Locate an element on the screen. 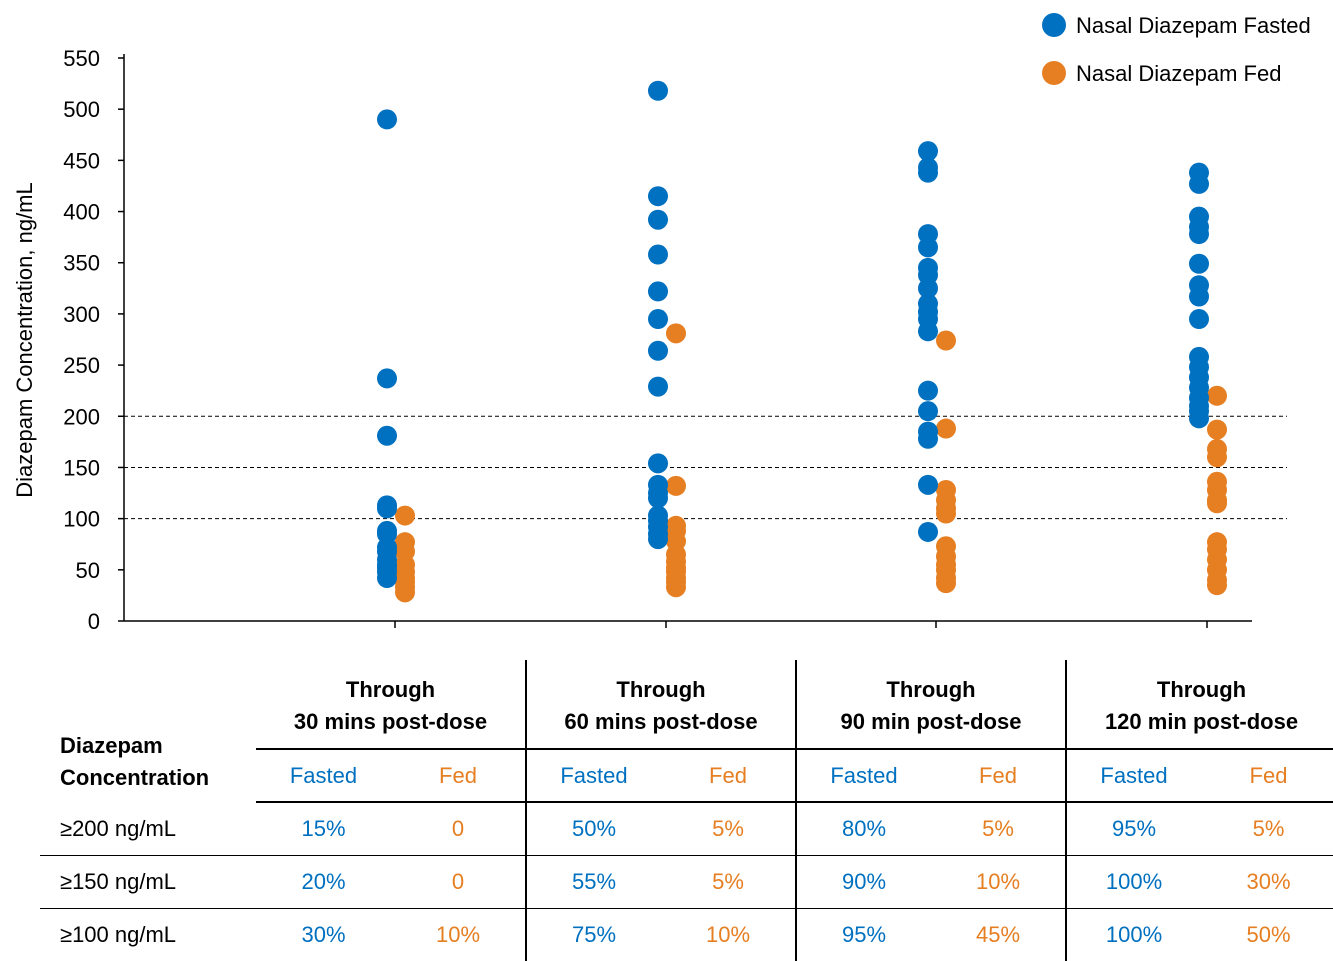 This screenshot has width=1333, height=961. diazepam-concentration-header: Diazepam Concentration is located at coordinates (148, 731).